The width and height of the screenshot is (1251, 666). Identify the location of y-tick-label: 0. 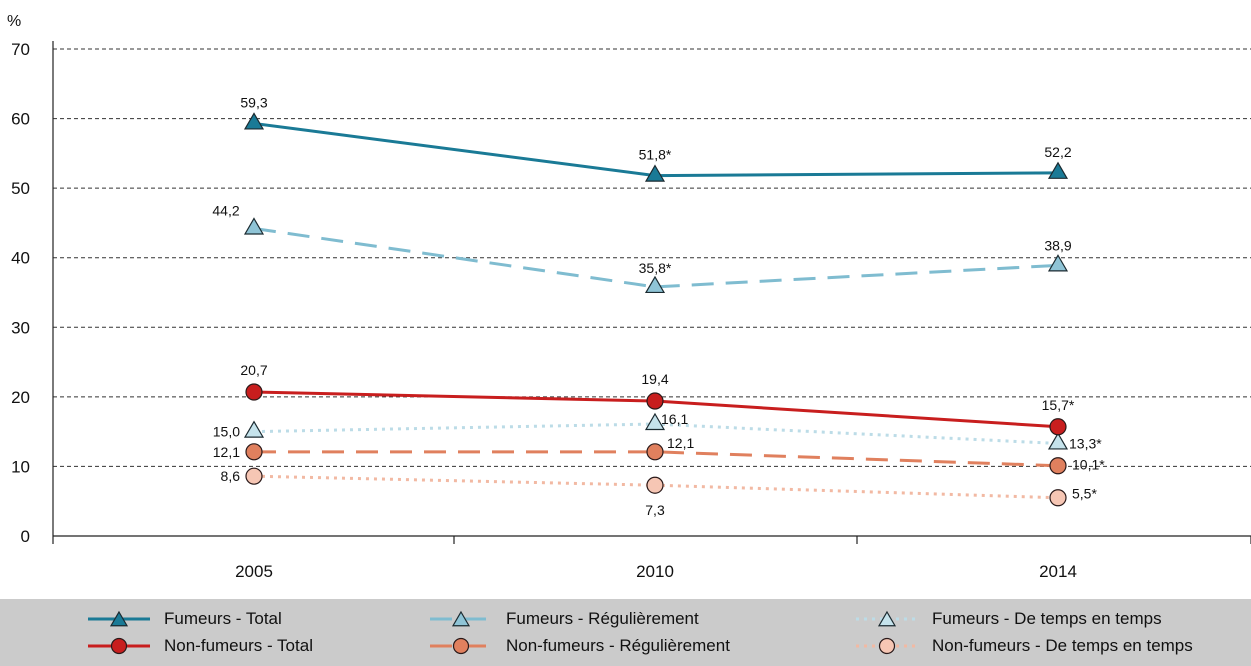
(25, 536).